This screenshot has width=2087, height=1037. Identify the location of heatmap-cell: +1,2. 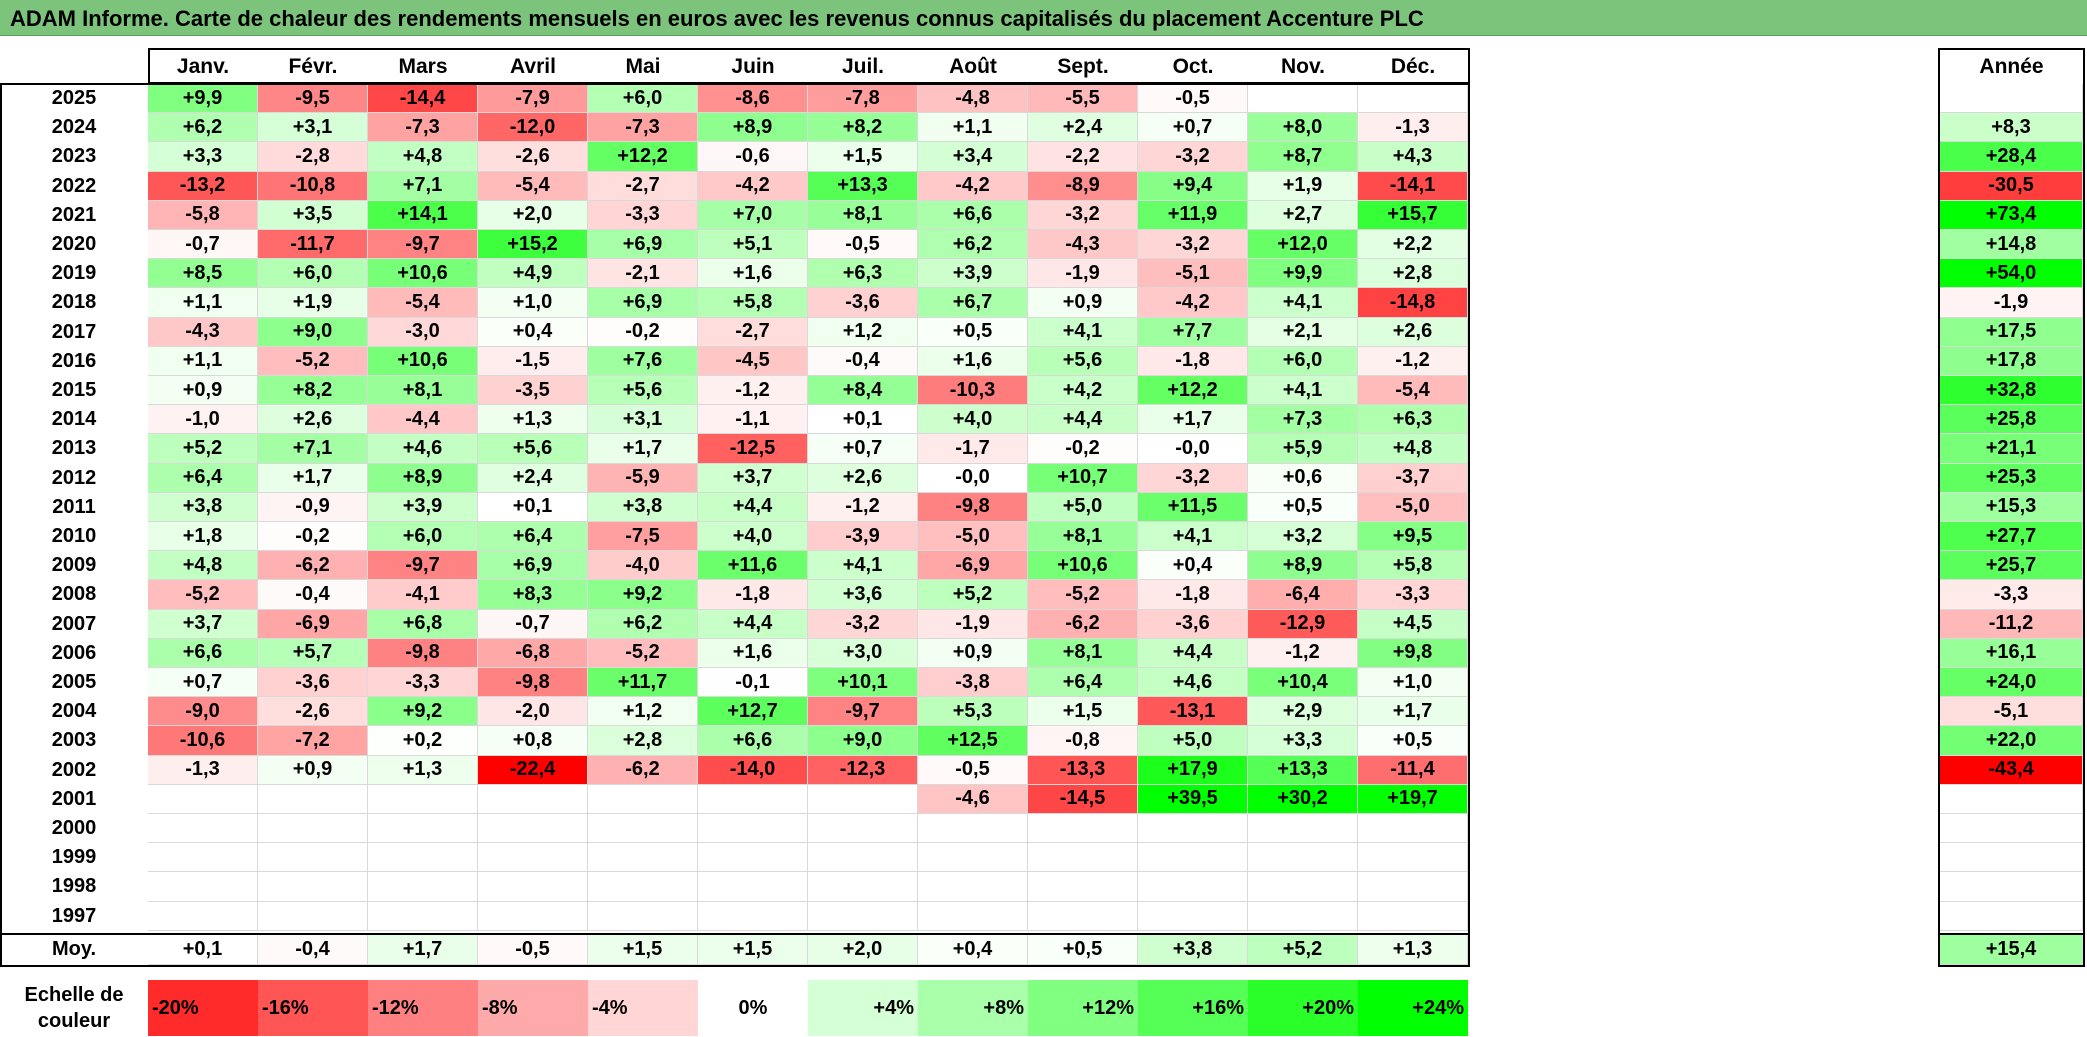
(863, 332).